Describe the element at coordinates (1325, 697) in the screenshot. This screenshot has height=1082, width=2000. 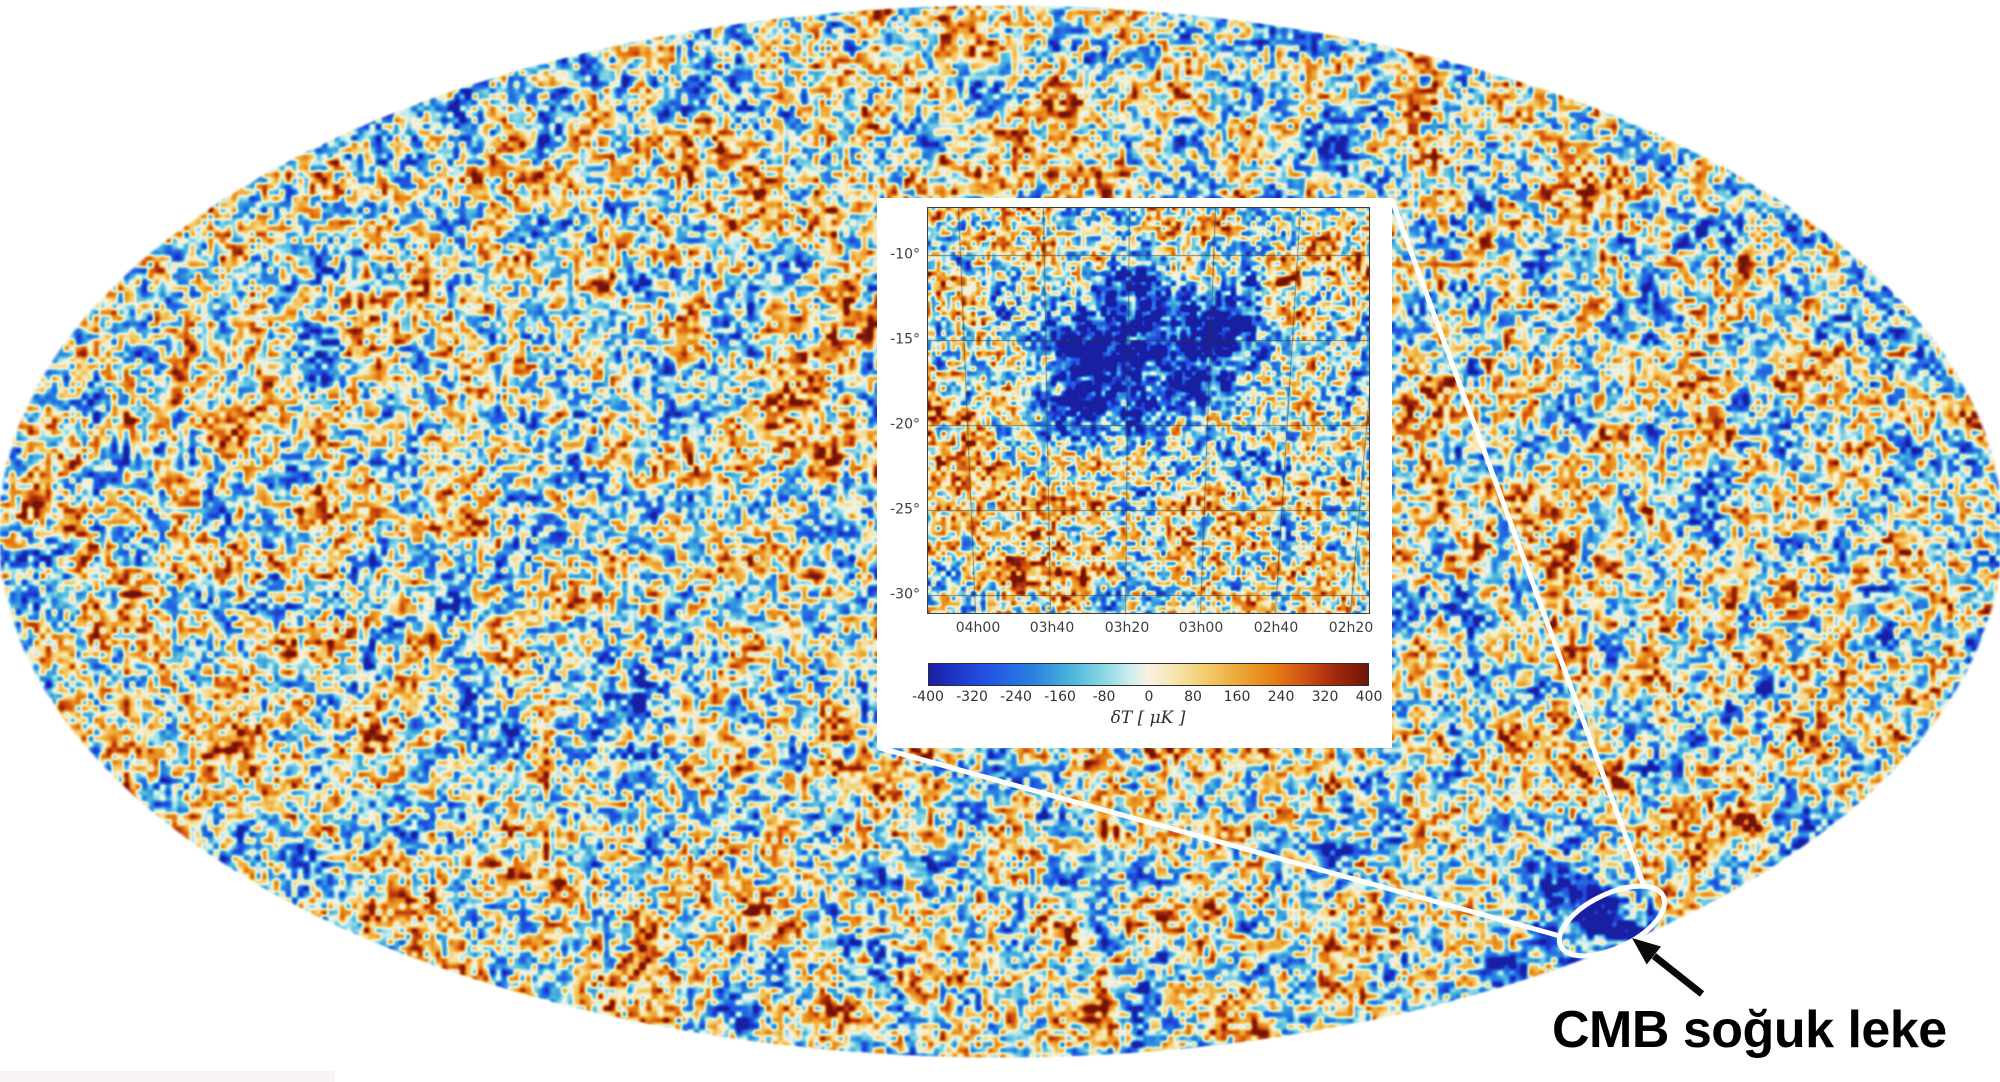
I see `colorbar-tick-label: 320` at that location.